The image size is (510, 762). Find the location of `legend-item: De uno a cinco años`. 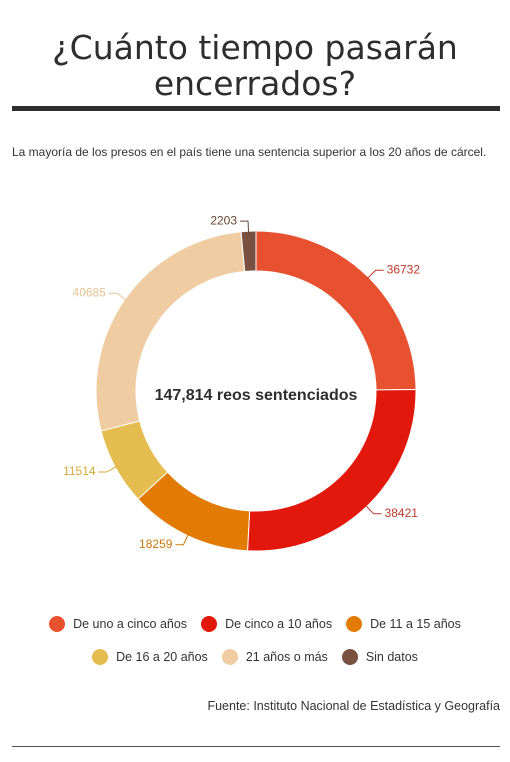

legend-item: De uno a cinco años is located at coordinates (118, 624).